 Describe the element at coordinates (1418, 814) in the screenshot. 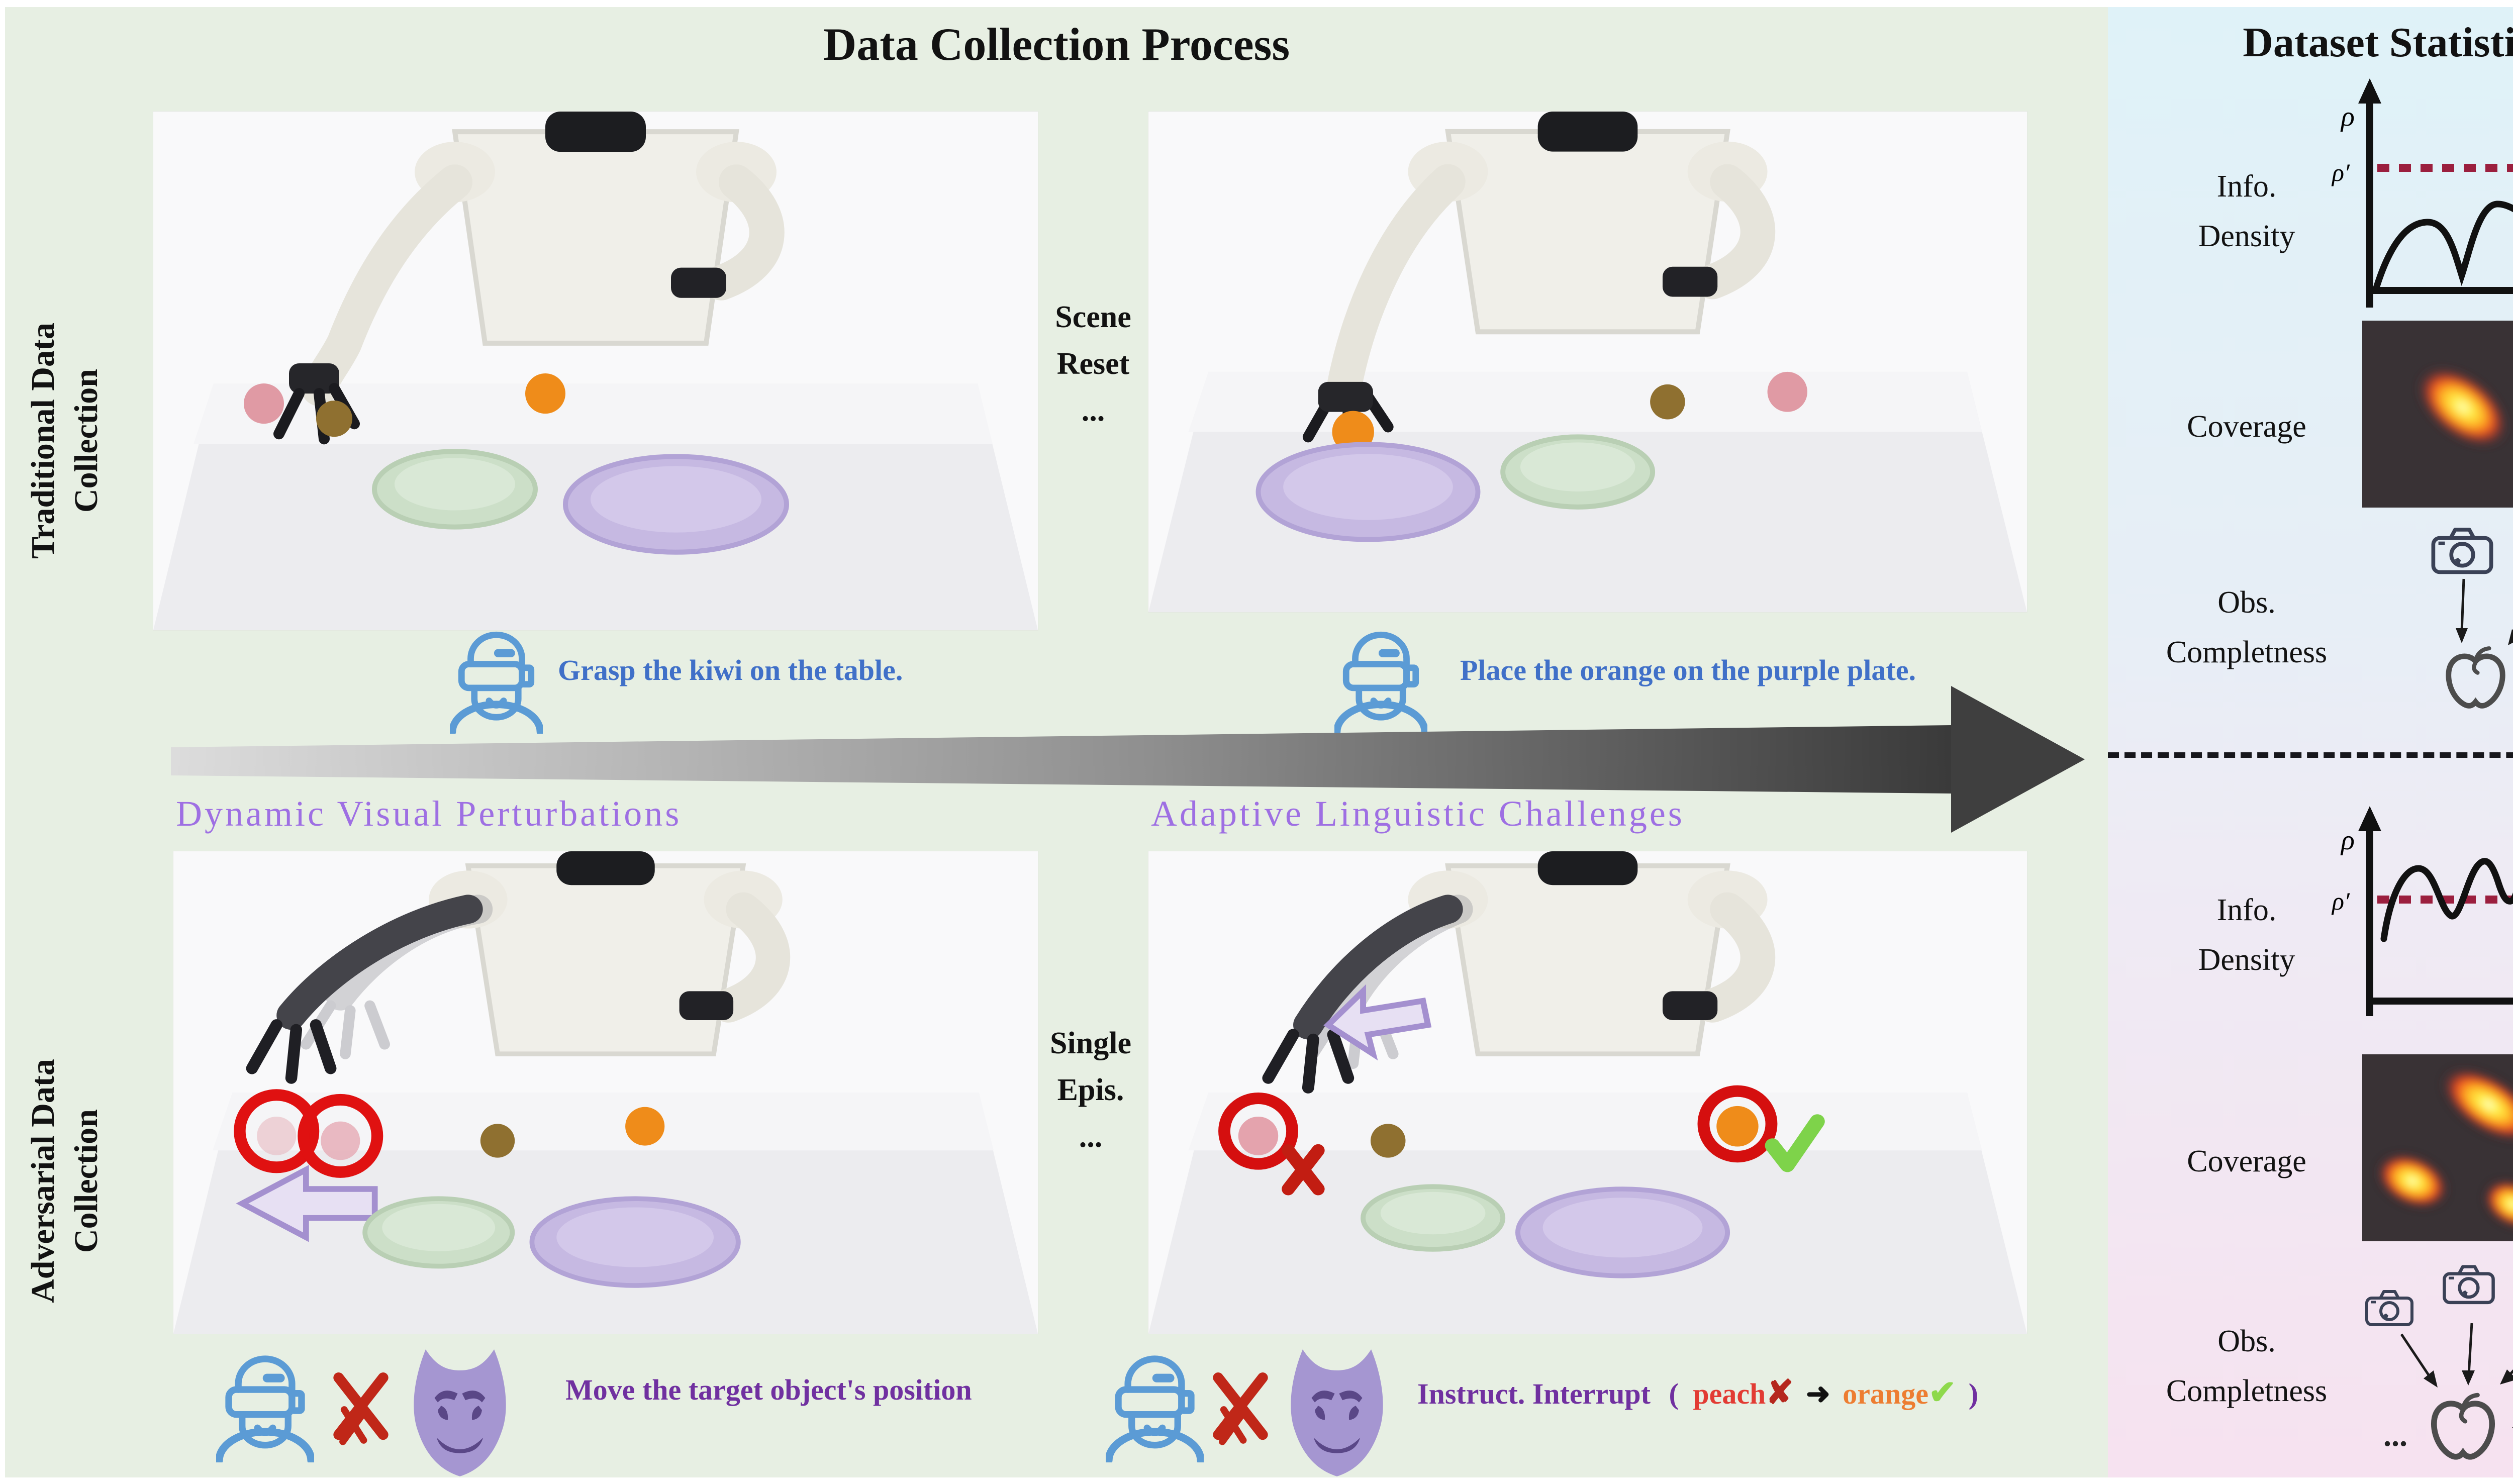

I see `subheader-linguistic-challenges: Adaptive Linguistic Challenges` at that location.